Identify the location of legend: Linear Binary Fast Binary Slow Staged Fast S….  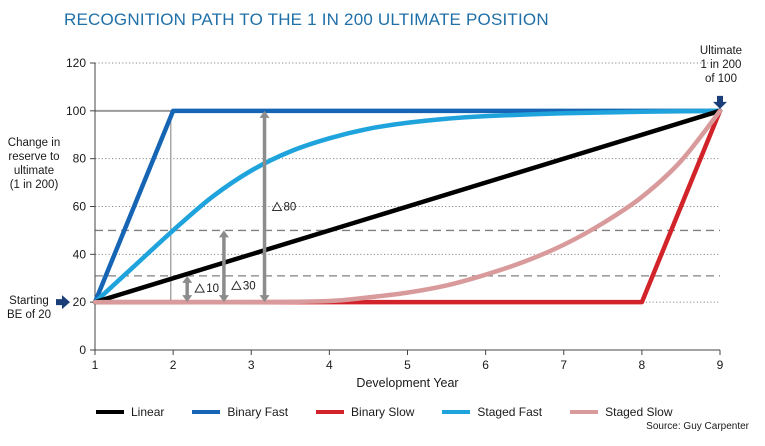
(398, 412).